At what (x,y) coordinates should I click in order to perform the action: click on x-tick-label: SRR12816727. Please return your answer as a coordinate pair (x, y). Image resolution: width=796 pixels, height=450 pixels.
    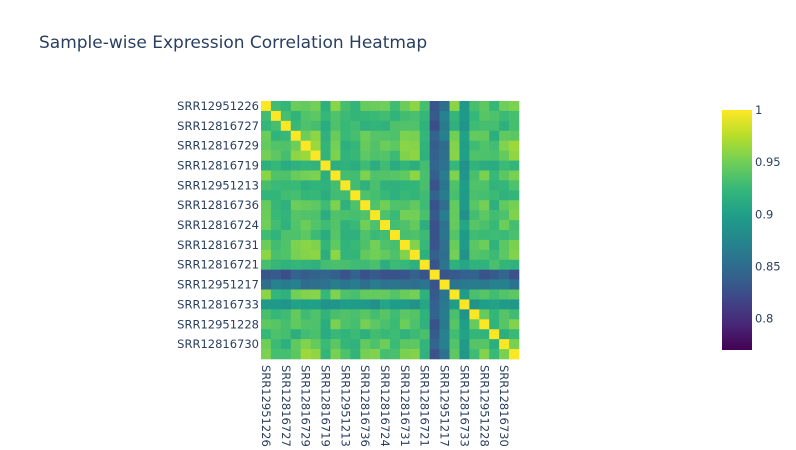
    Looking at the image, I should click on (286, 406).